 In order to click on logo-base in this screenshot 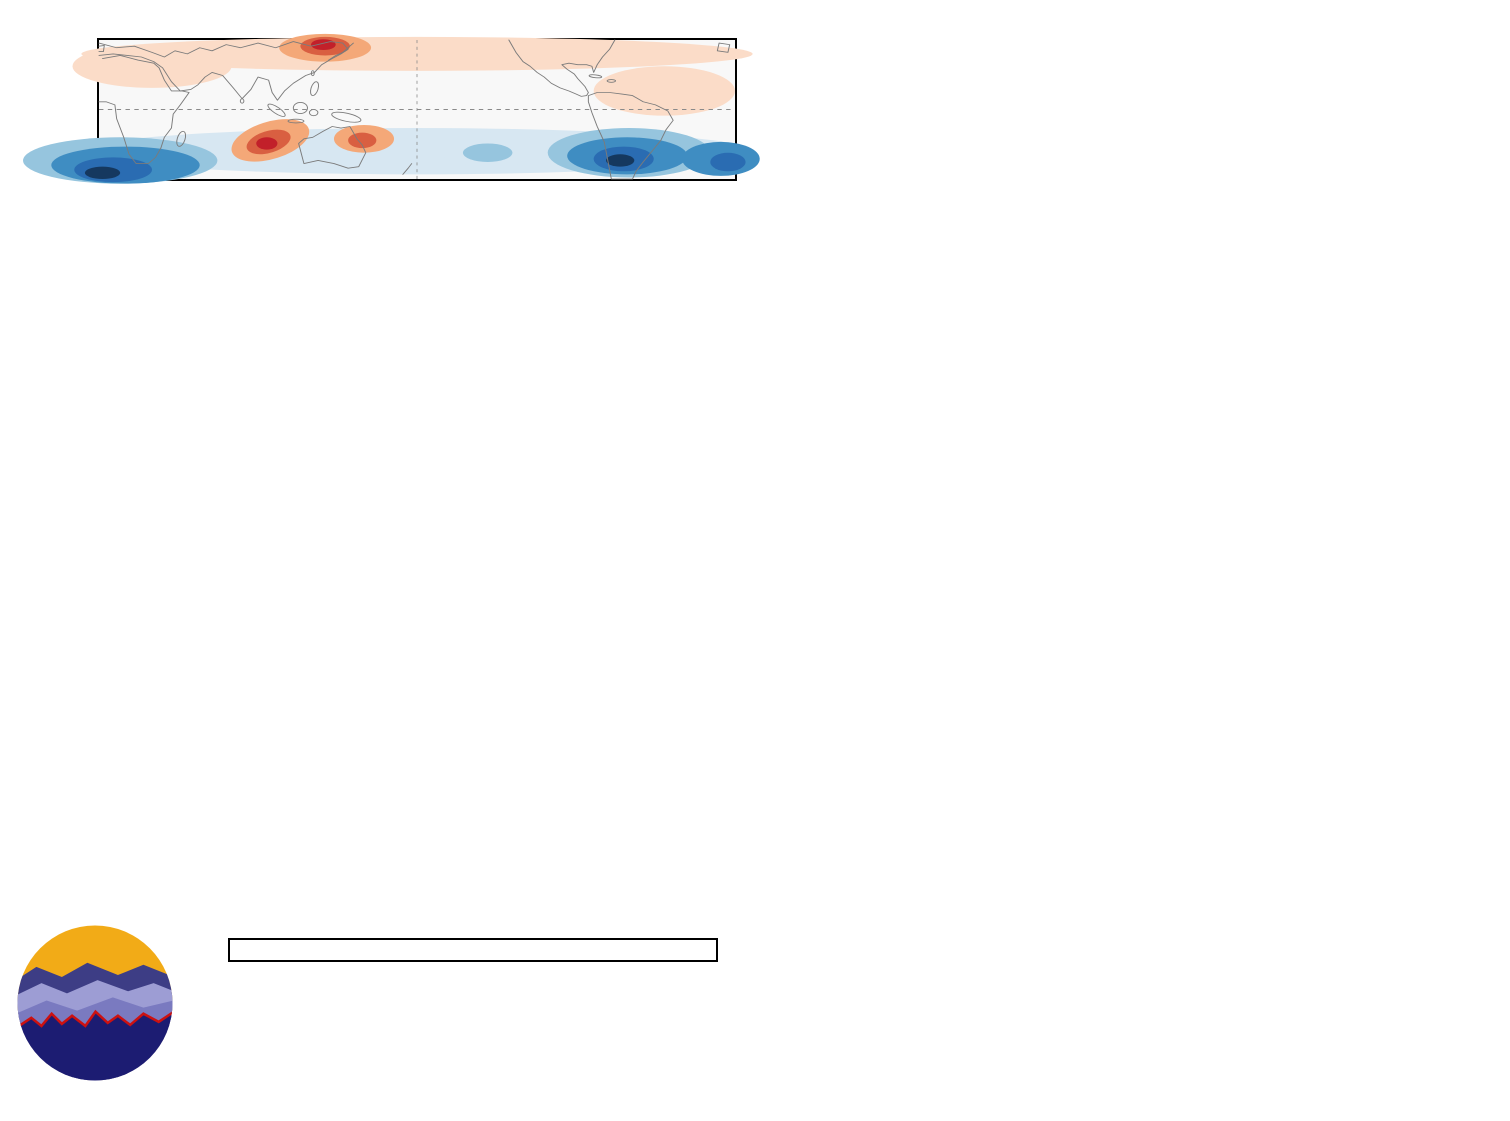, I will do `click(95, 1046)`.